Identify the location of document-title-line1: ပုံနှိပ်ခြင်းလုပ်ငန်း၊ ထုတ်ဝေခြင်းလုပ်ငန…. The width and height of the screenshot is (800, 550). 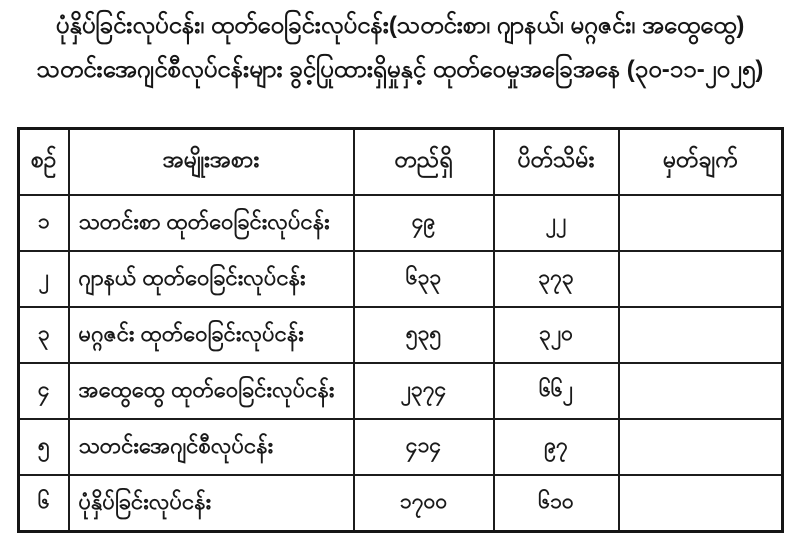
(400, 25).